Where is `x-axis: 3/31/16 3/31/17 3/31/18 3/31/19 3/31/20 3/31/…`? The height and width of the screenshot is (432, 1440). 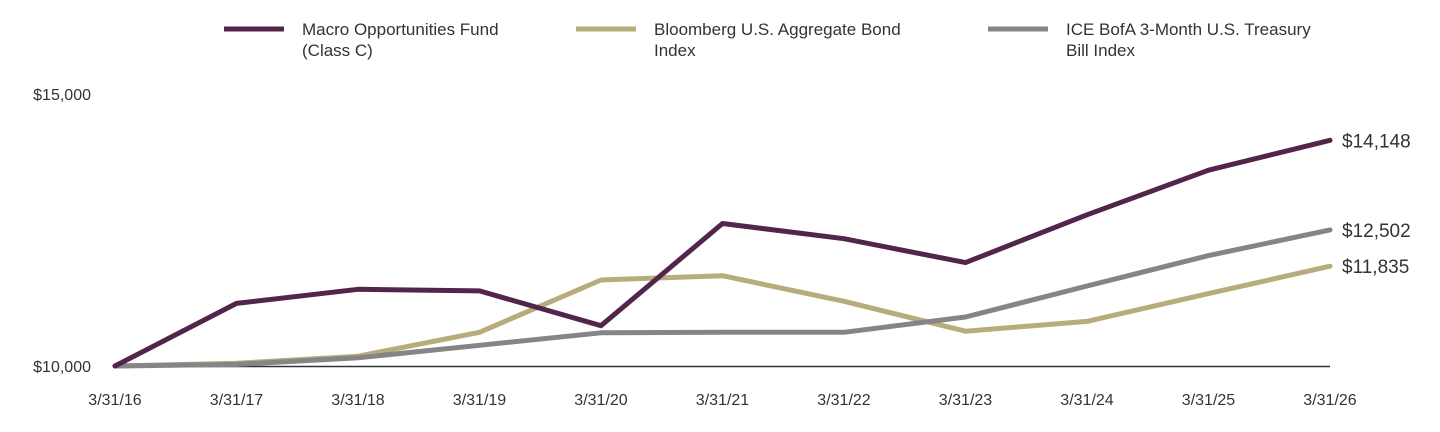
x-axis: 3/31/16 3/31/17 3/31/18 3/31/19 3/31/20 3/31/… is located at coordinates (722, 400).